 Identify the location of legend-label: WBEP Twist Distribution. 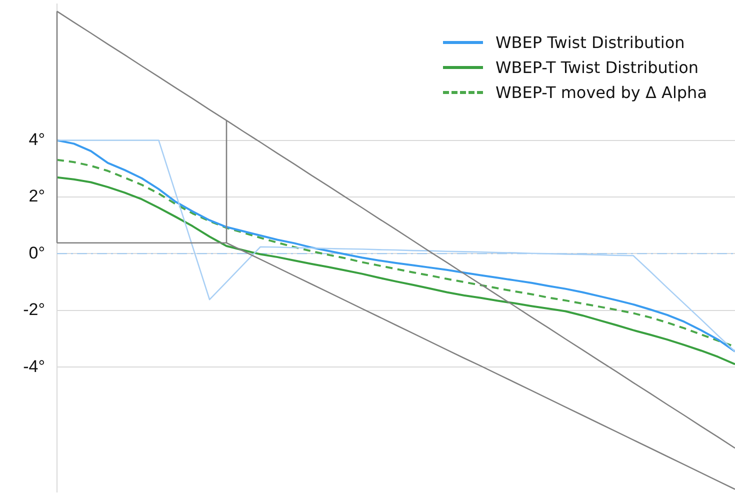
(590, 42).